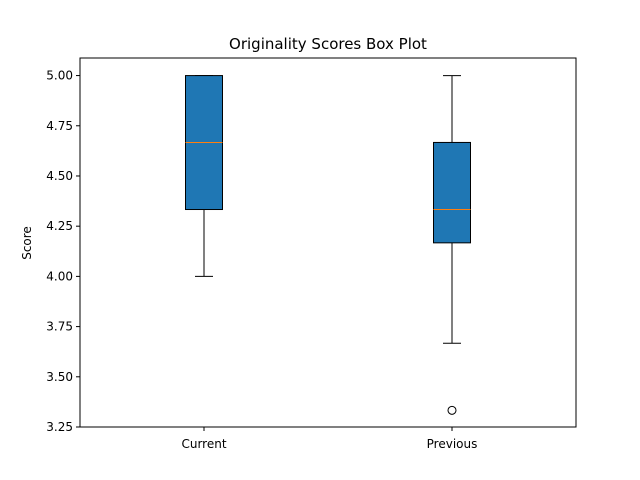 This screenshot has width=640, height=480. Describe the element at coordinates (59, 276) in the screenshot. I see `y-tick-label: 4.00` at that location.